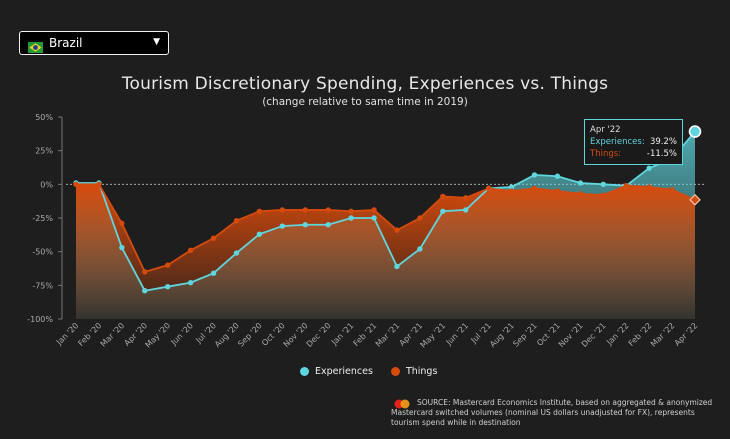  What do you see at coordinates (158, 335) in the screenshot?
I see `x-tick-label: May '20` at bounding box center [158, 335].